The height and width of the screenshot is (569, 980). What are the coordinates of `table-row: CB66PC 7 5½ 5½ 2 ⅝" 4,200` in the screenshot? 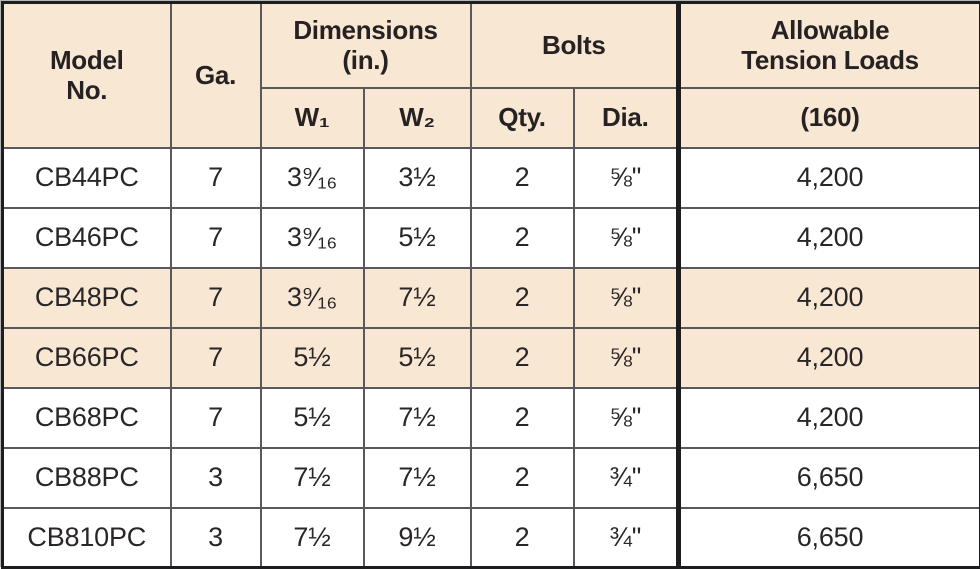 It's located at (491, 358).